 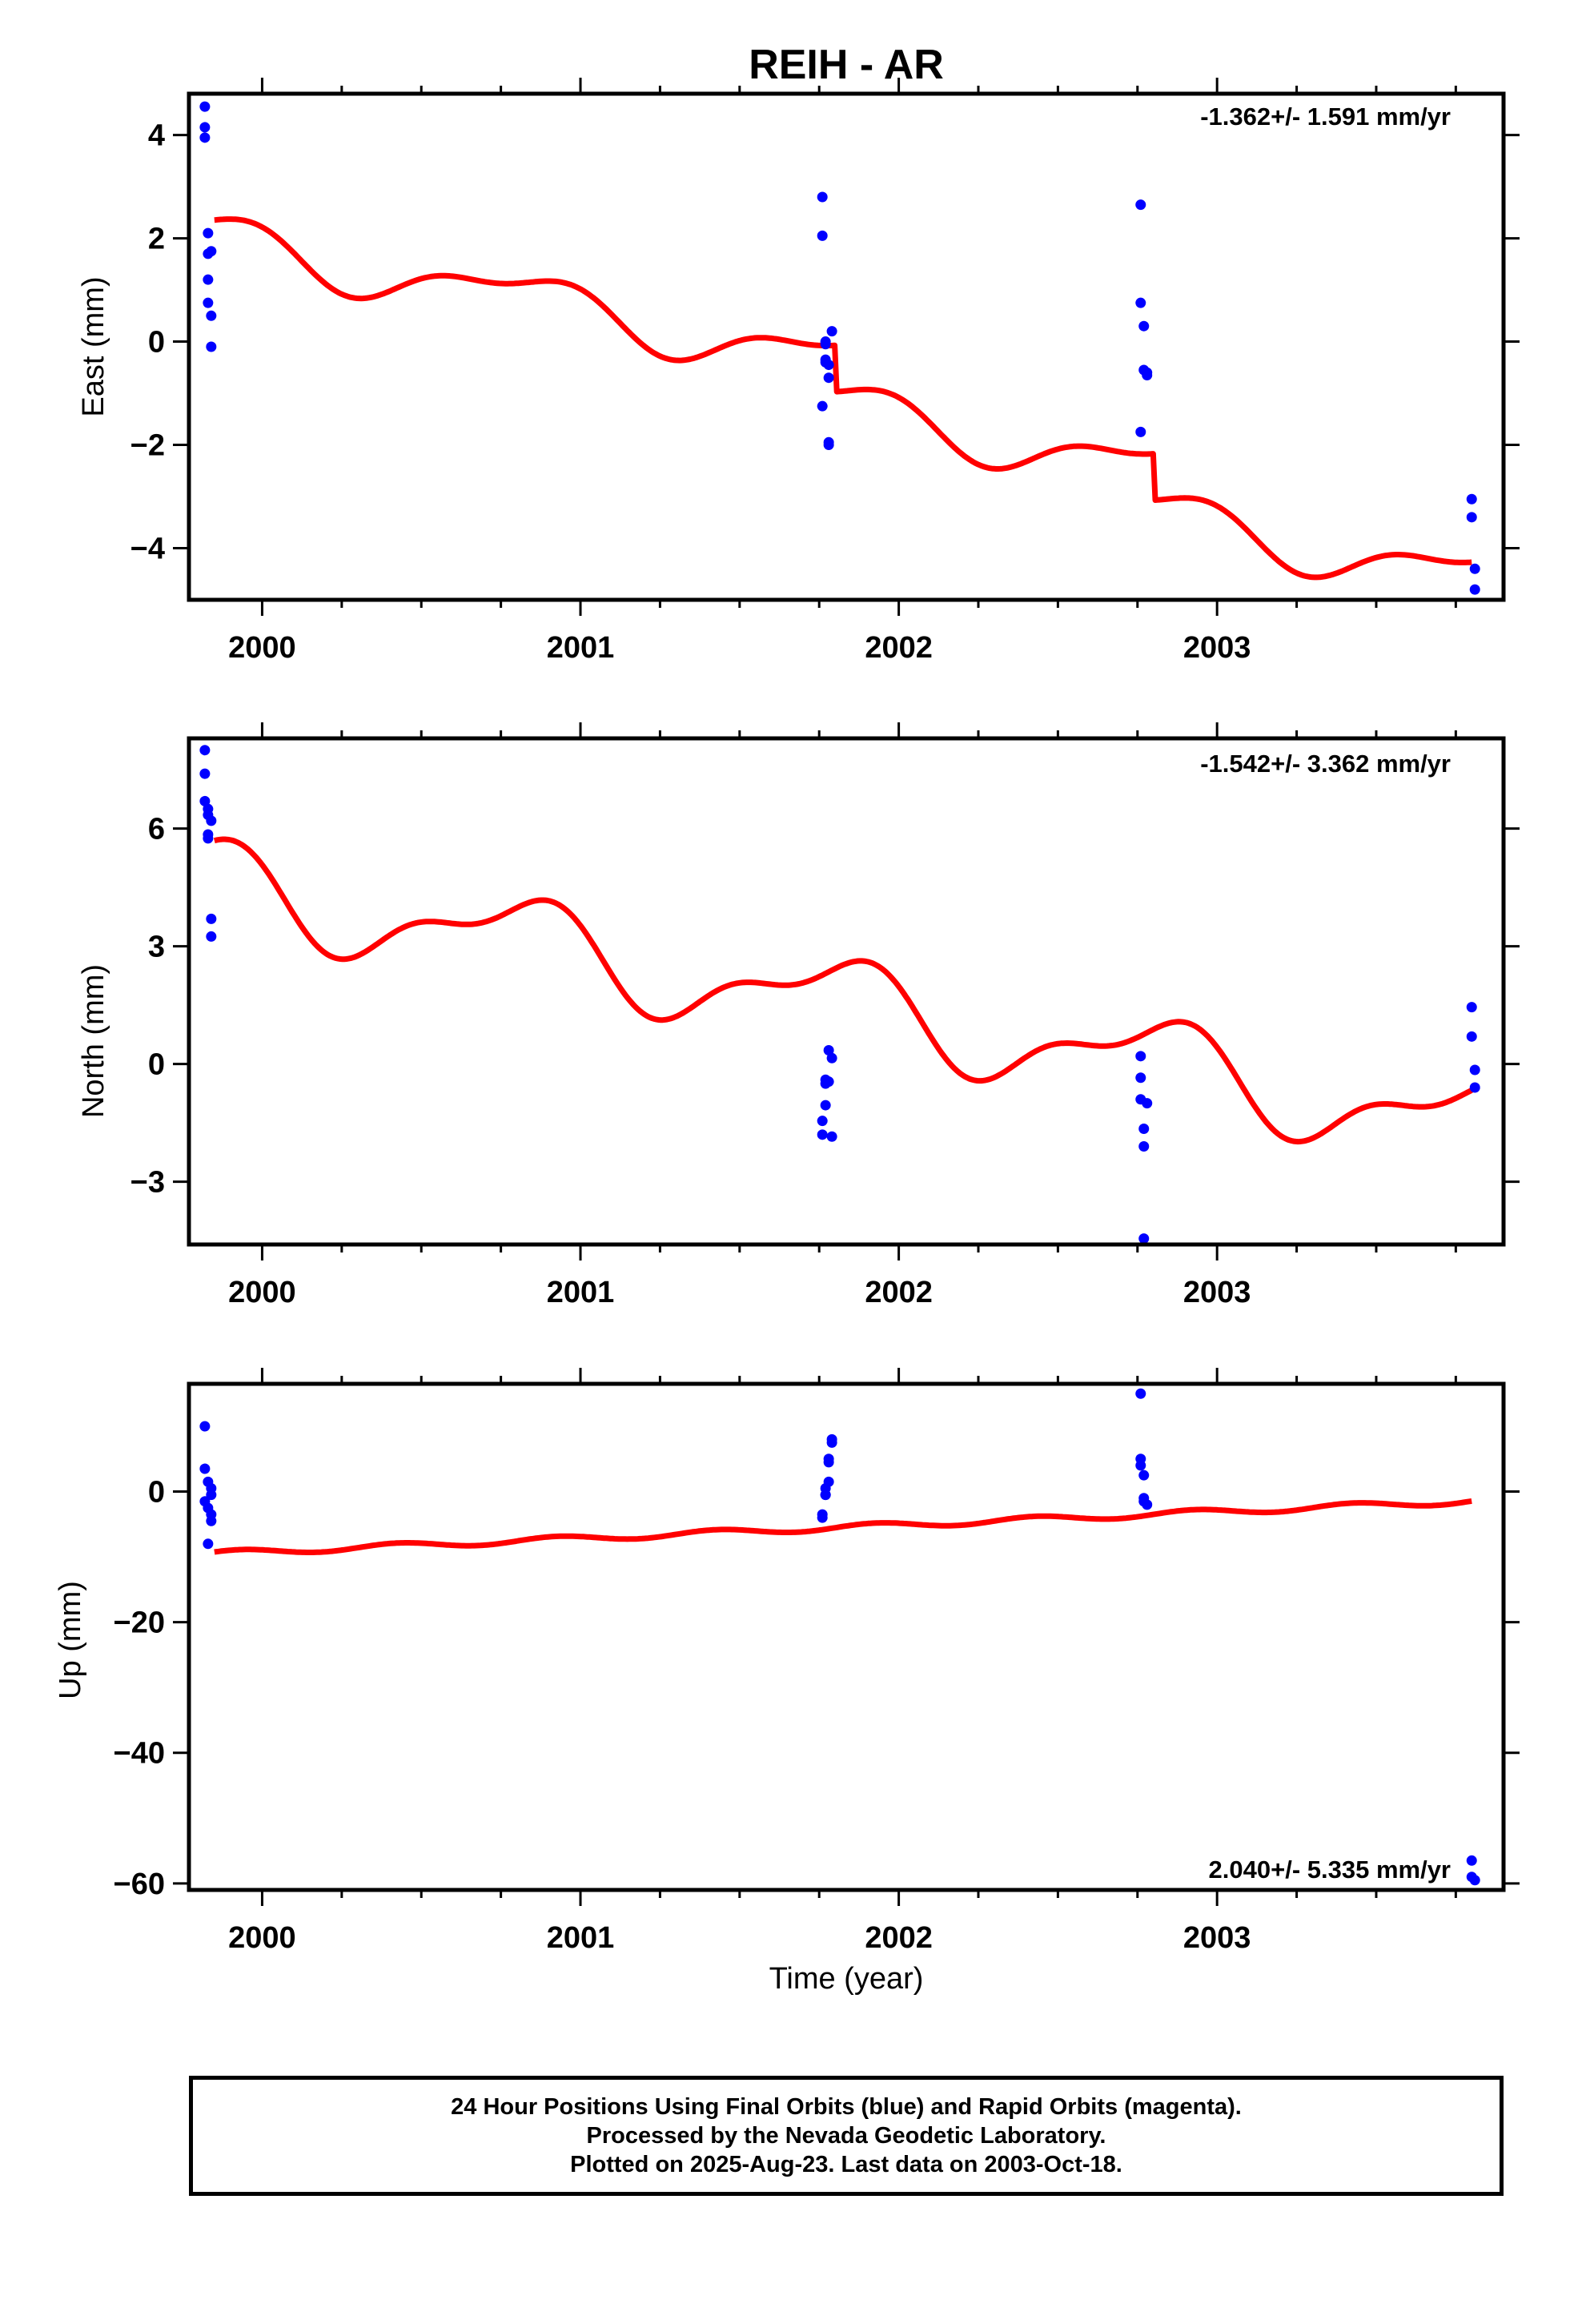 I want to click on north-y-tick-label: 6, so click(x=156, y=829).